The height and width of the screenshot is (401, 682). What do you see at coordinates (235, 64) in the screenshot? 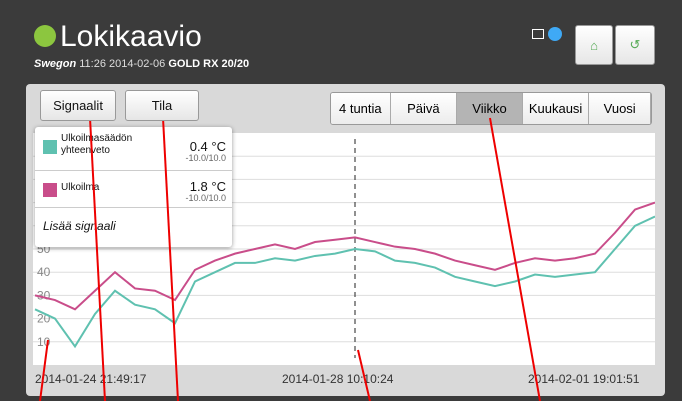
I see `counter: 20/20` at bounding box center [235, 64].